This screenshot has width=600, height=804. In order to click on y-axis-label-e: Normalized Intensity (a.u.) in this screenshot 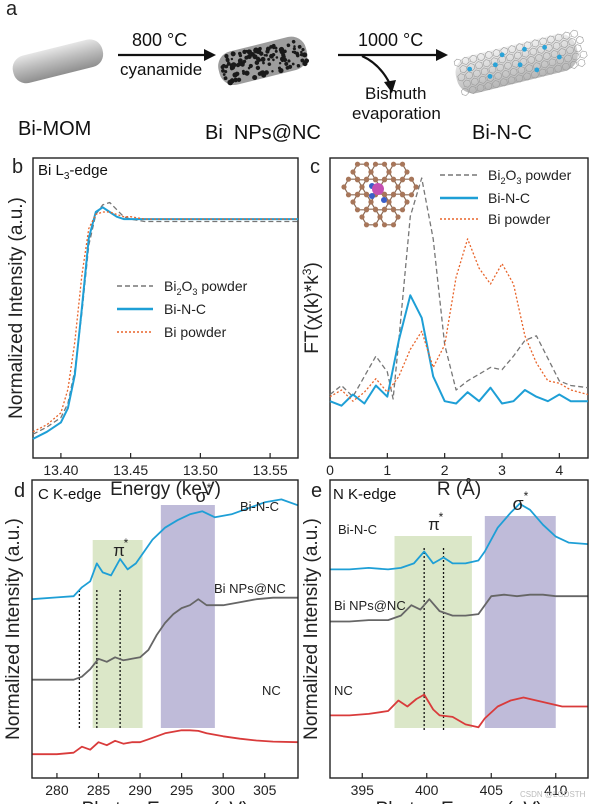, I will do `click(311, 629)`.